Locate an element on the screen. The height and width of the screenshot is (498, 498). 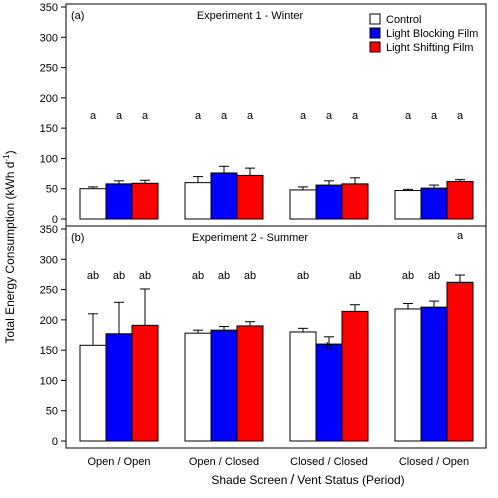
legend-label: Light Blocking Film is located at coordinates (432, 34).